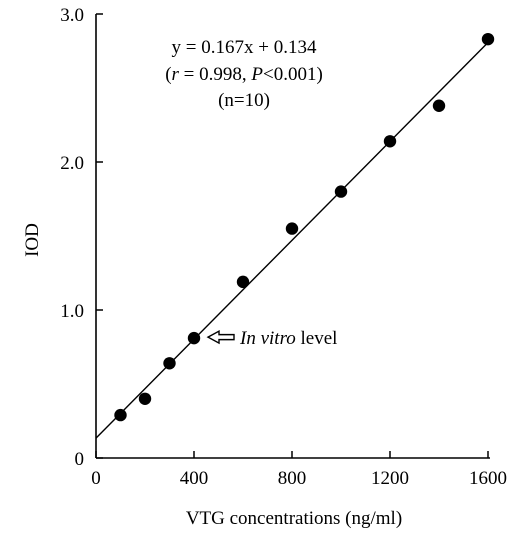 The image size is (518, 534). I want to click on x-tick-label: 1200, so click(390, 478).